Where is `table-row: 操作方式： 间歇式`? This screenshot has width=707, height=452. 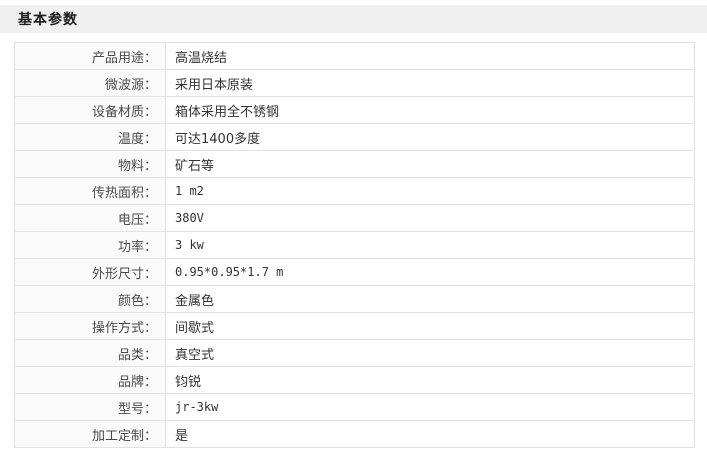 table-row: 操作方式： 间歇式 is located at coordinates (354, 326).